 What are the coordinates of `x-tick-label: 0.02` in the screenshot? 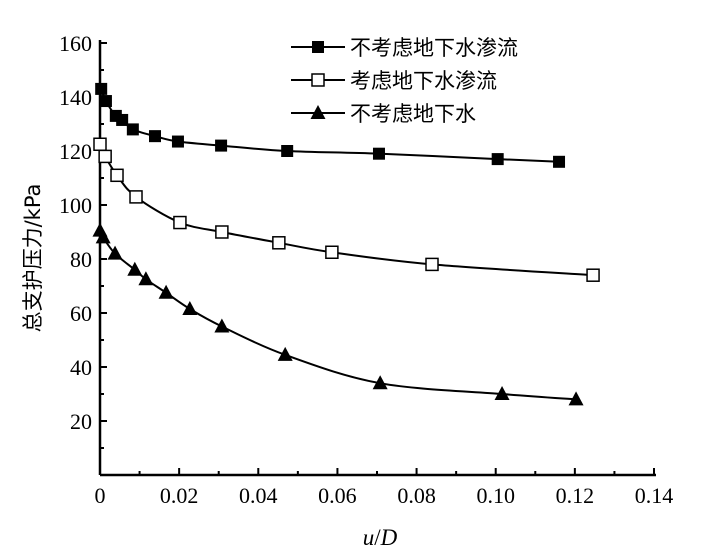 It's located at (179, 495).